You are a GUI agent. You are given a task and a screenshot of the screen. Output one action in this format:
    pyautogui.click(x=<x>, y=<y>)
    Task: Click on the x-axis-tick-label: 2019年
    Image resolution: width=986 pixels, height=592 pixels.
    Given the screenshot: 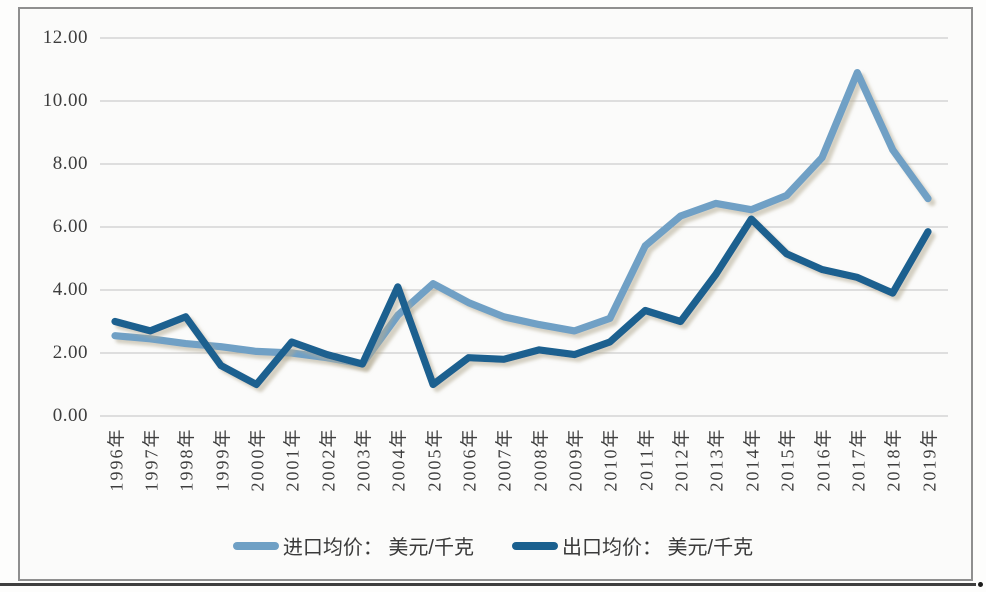 What is the action you would take?
    pyautogui.click(x=929, y=459)
    